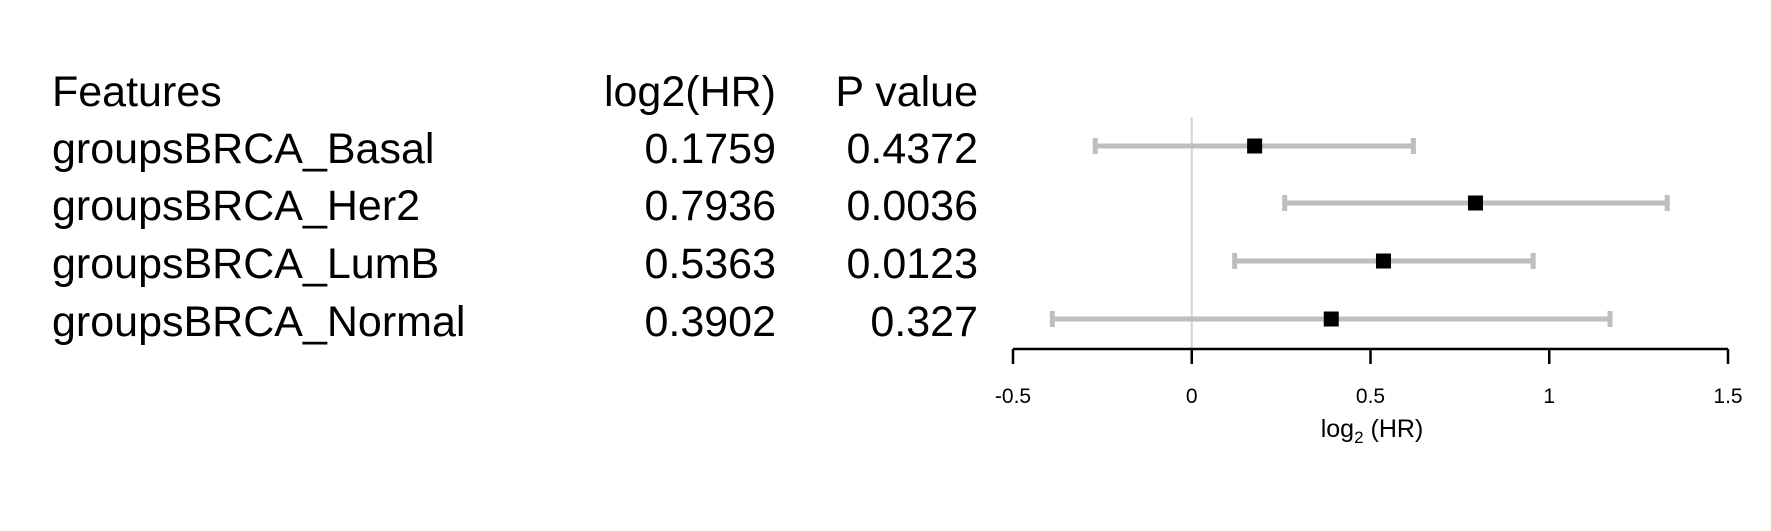 The height and width of the screenshot is (531, 1771). I want to click on row-log2hr: 0.7936, so click(710, 206).